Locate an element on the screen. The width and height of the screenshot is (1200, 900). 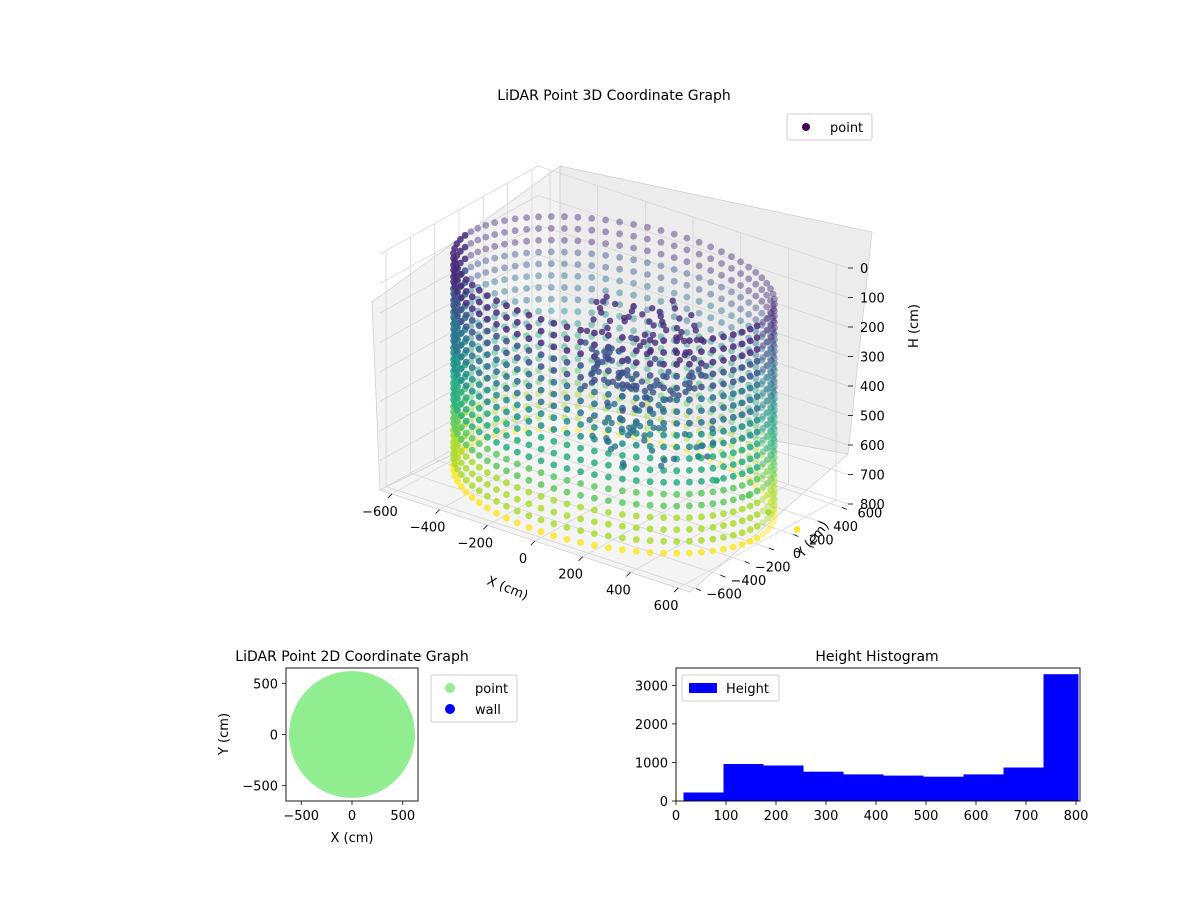
tick-label-hist-x: 800 is located at coordinates (1076, 816).